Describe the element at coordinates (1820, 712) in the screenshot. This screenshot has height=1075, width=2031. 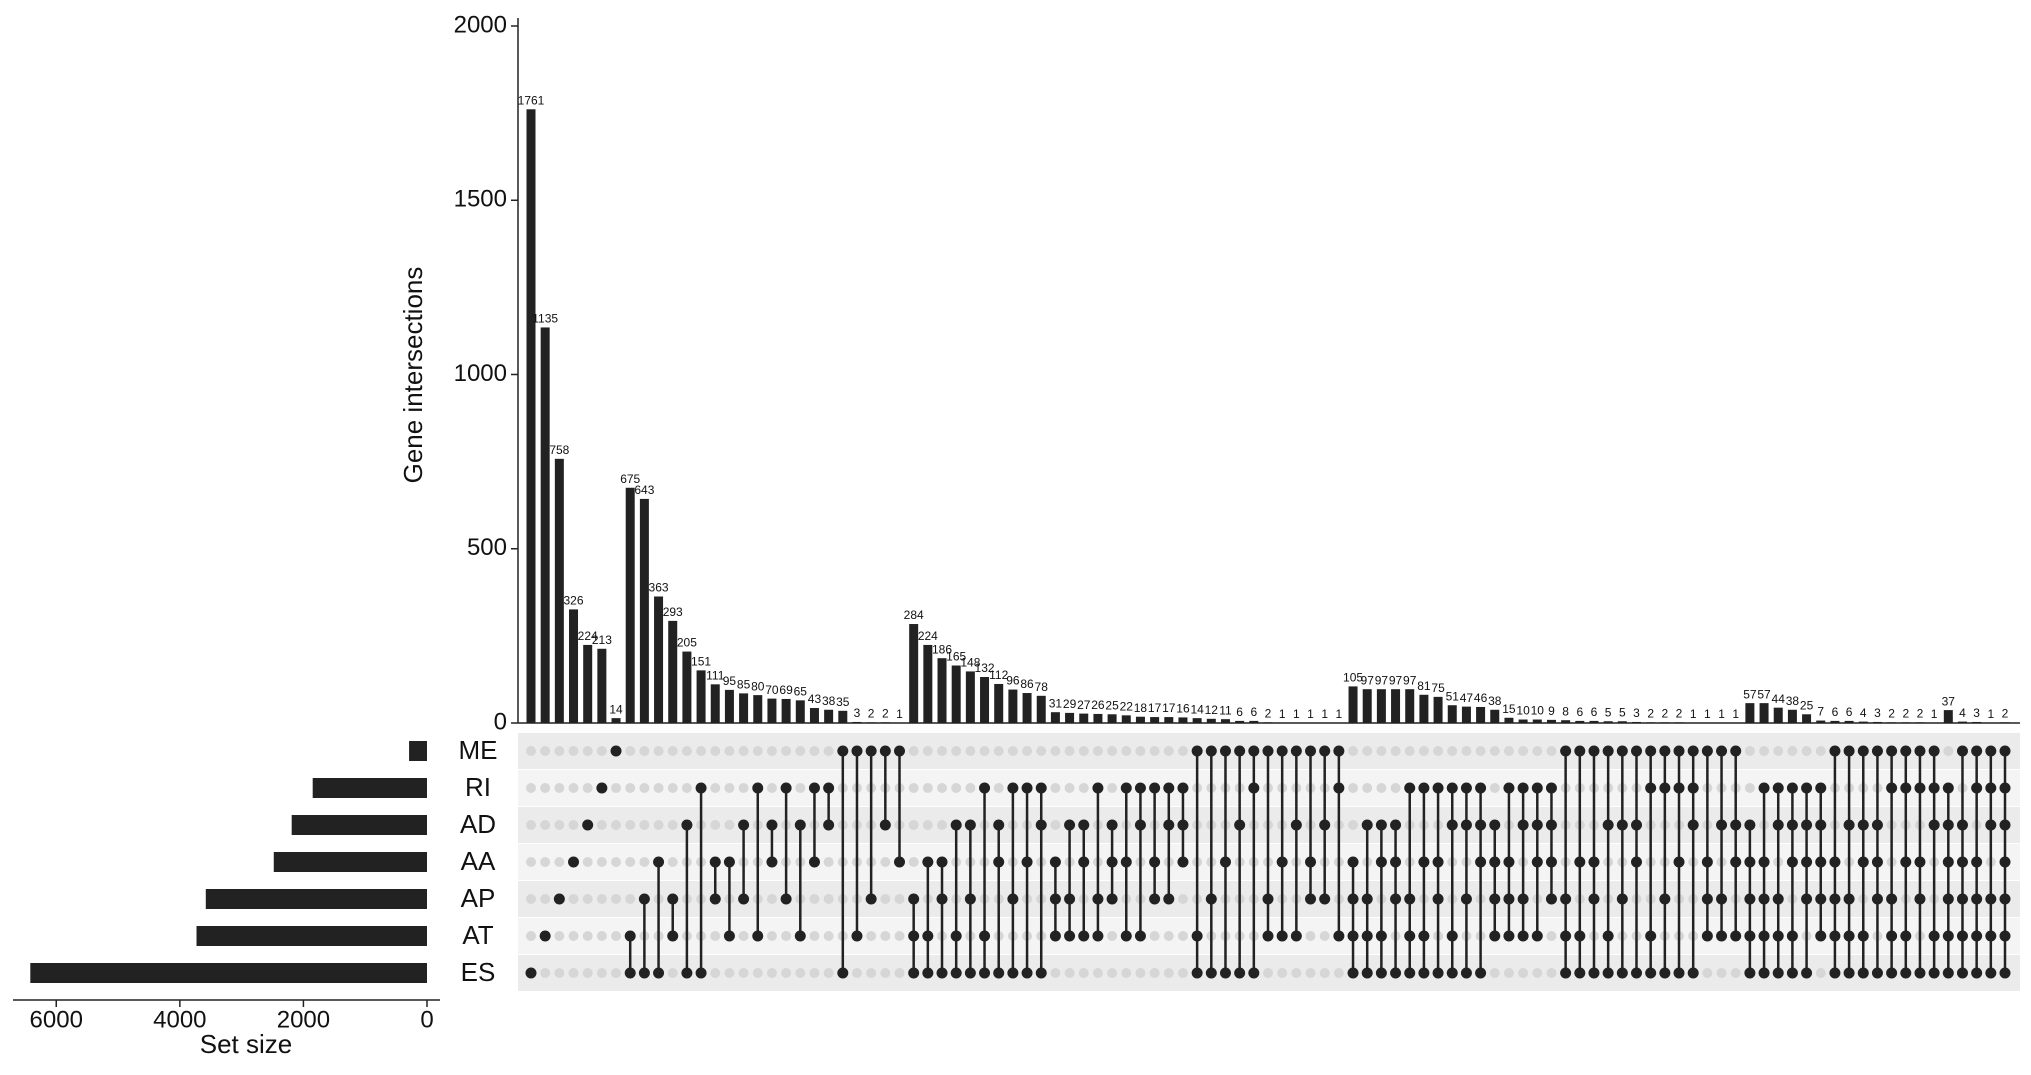
I see `bar-value-label: 7` at that location.